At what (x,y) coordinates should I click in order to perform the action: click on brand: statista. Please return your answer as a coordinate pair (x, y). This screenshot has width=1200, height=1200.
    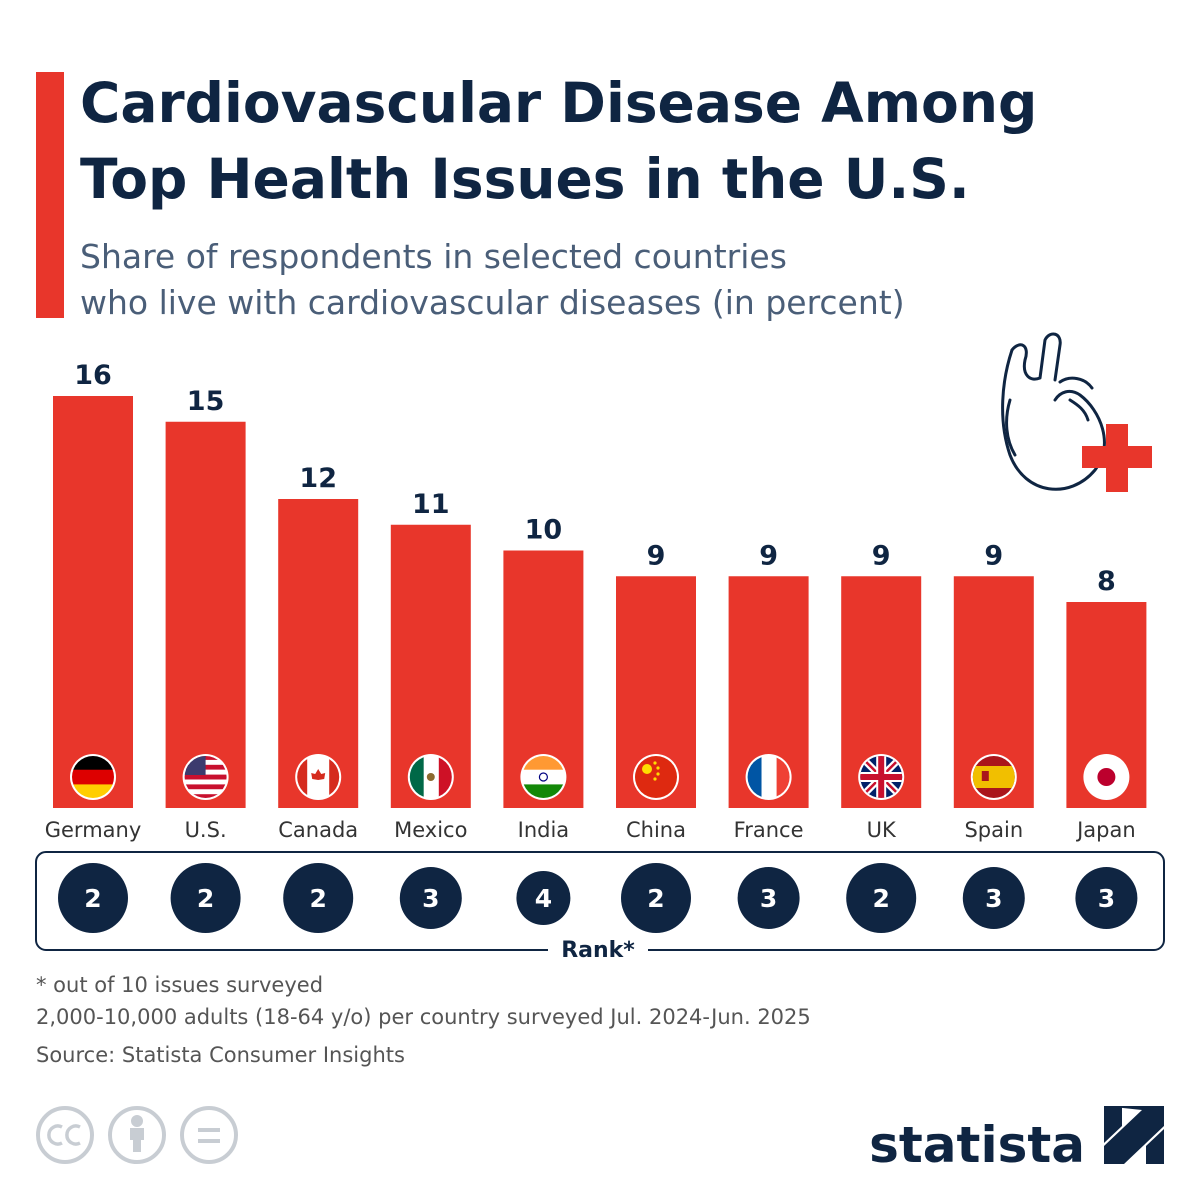
    Looking at the image, I should click on (977, 1145).